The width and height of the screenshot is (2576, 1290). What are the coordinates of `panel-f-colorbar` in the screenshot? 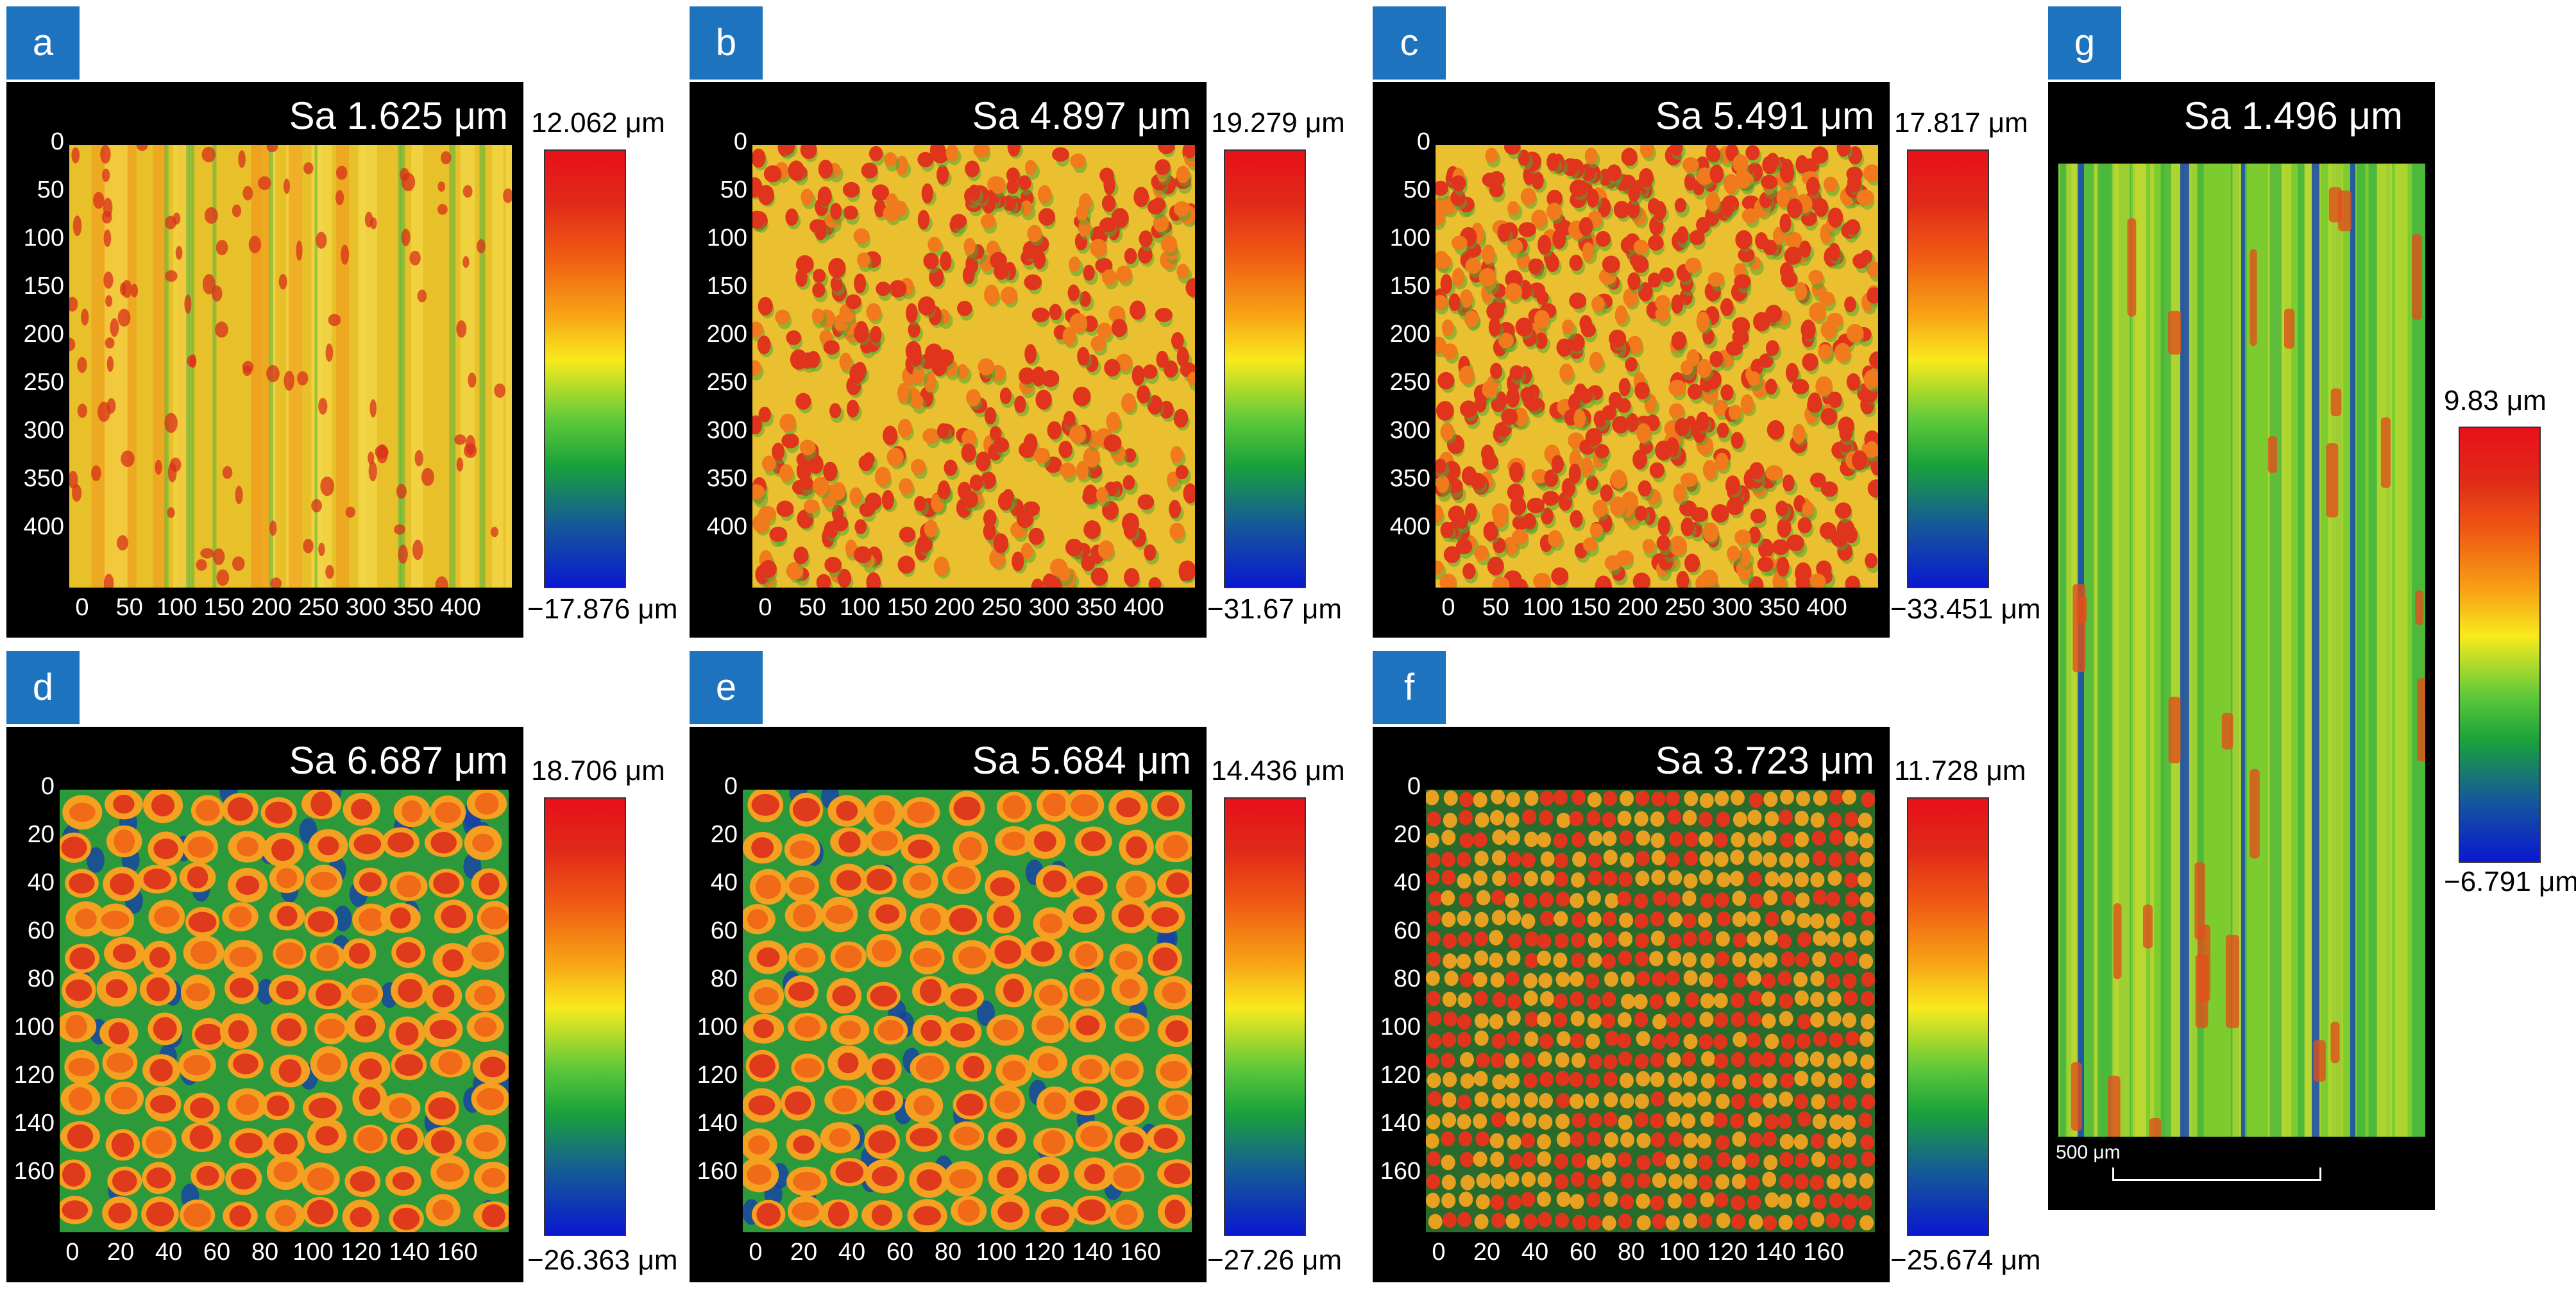 It's located at (1948, 1017).